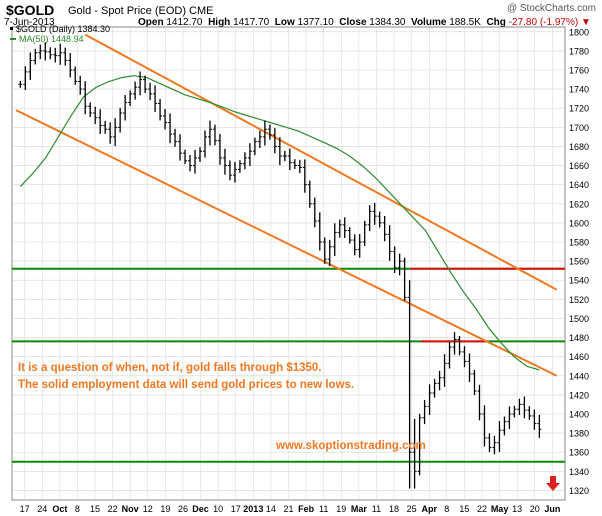 This screenshot has width=602, height=516. What do you see at coordinates (585, 22) in the screenshot?
I see `chg-down-icon: ▼` at bounding box center [585, 22].